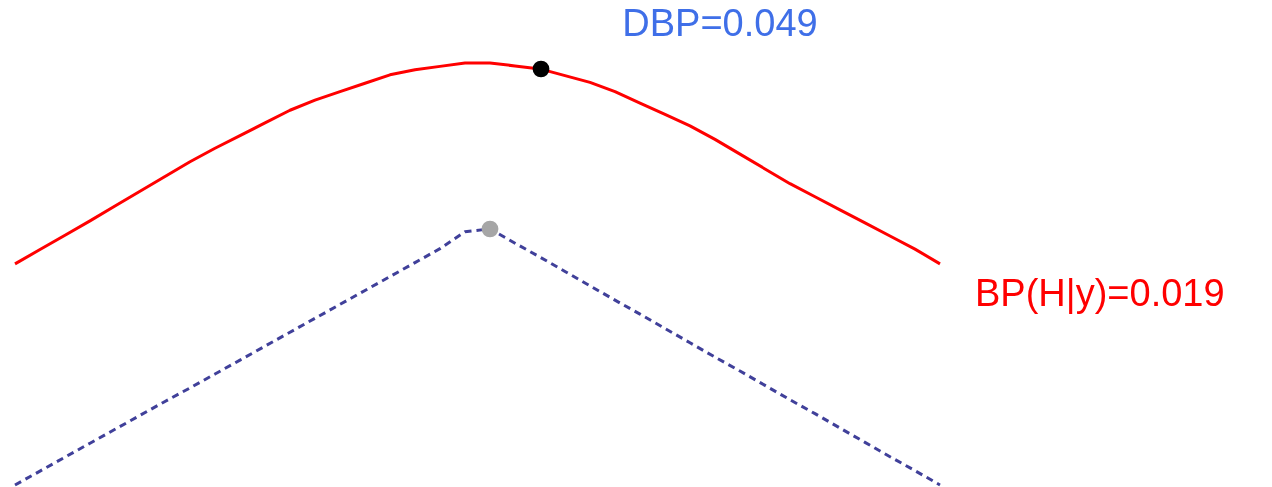  What do you see at coordinates (720, 23) in the screenshot?
I see `text: DBP=0.049` at bounding box center [720, 23].